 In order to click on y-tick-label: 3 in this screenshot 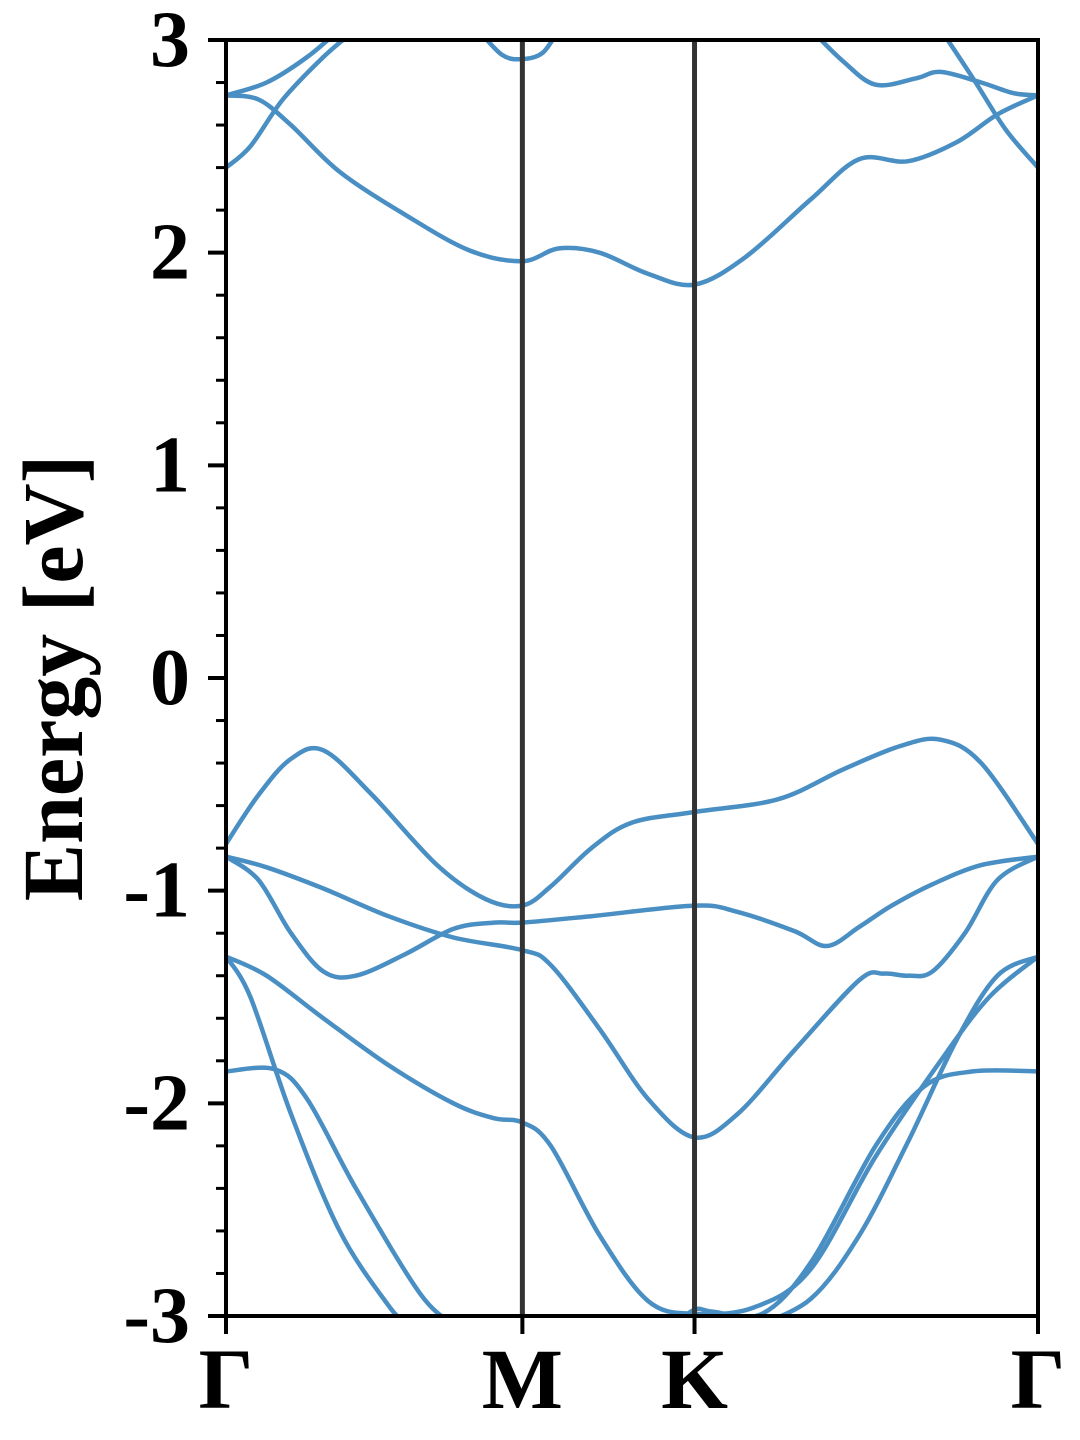, I will do `click(170, 42)`.